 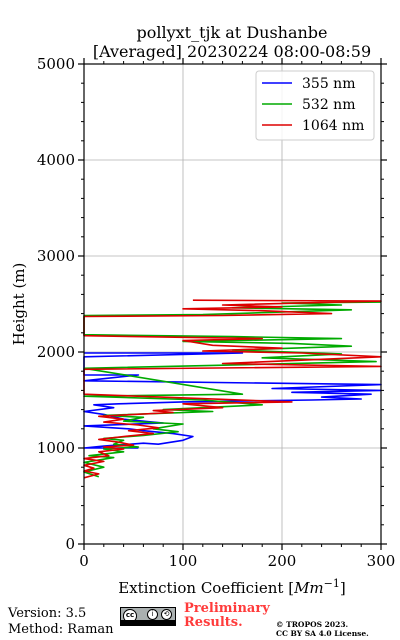 What do you see at coordinates (232, 51) in the screenshot?
I see `chart-title-line2: [Averaged] 20230224 08:00-08:59` at bounding box center [232, 51].